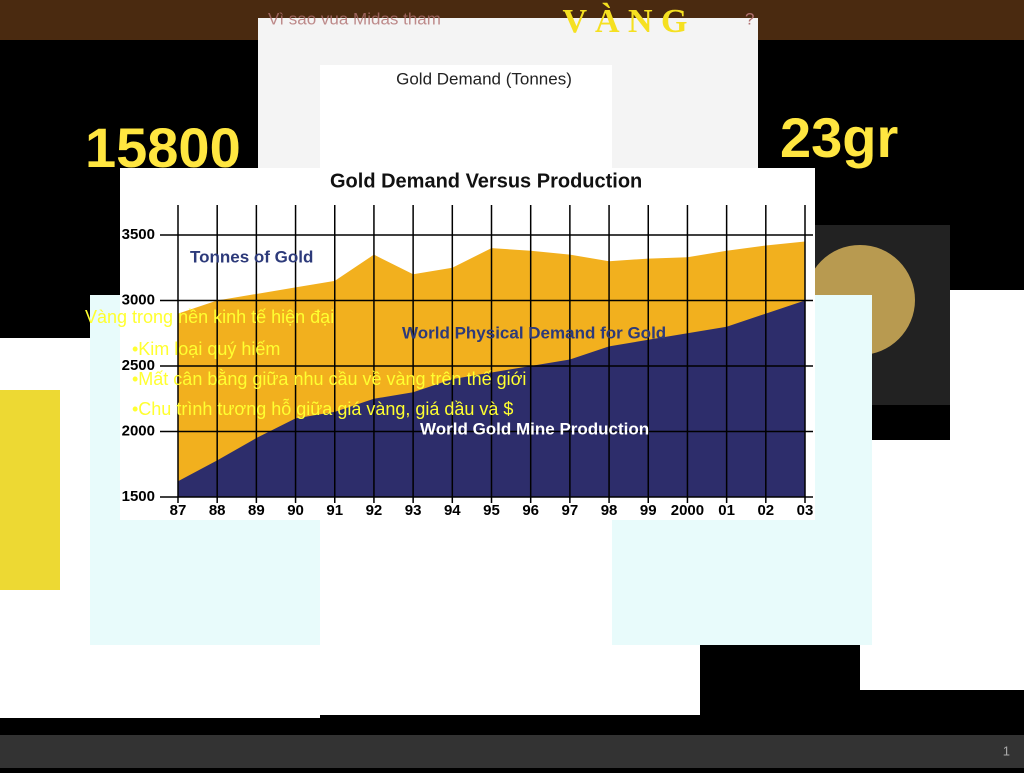 This screenshot has height=773, width=1024. What do you see at coordinates (625, 21) in the screenshot?
I see `title-word: V À N G` at bounding box center [625, 21].